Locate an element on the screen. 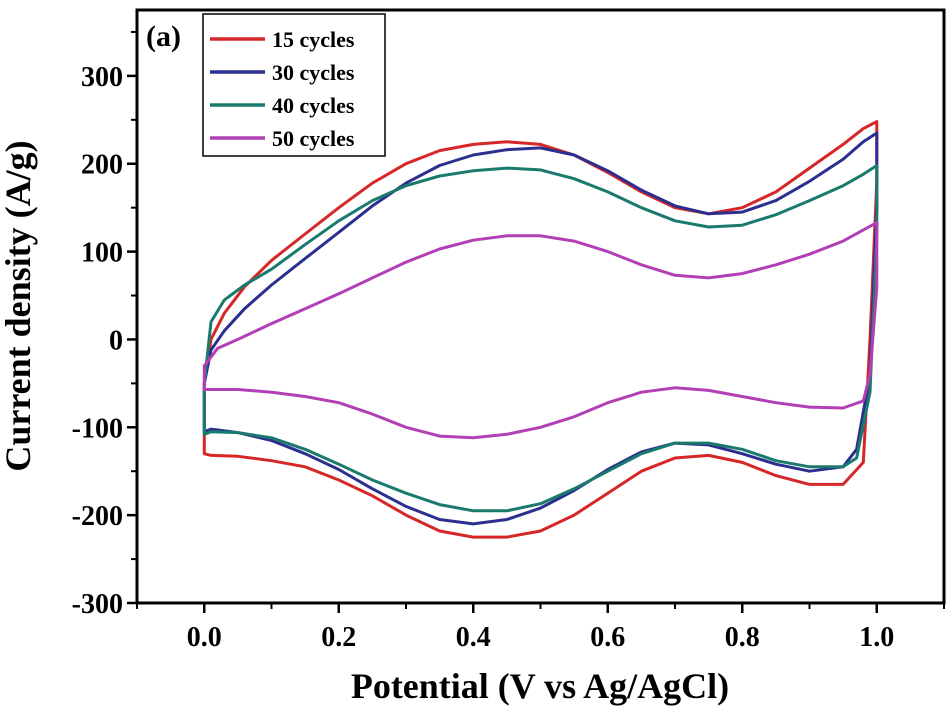  legend: 15 cycles 30 cycles 40 cycles 50 cycles is located at coordinates (294, 85).